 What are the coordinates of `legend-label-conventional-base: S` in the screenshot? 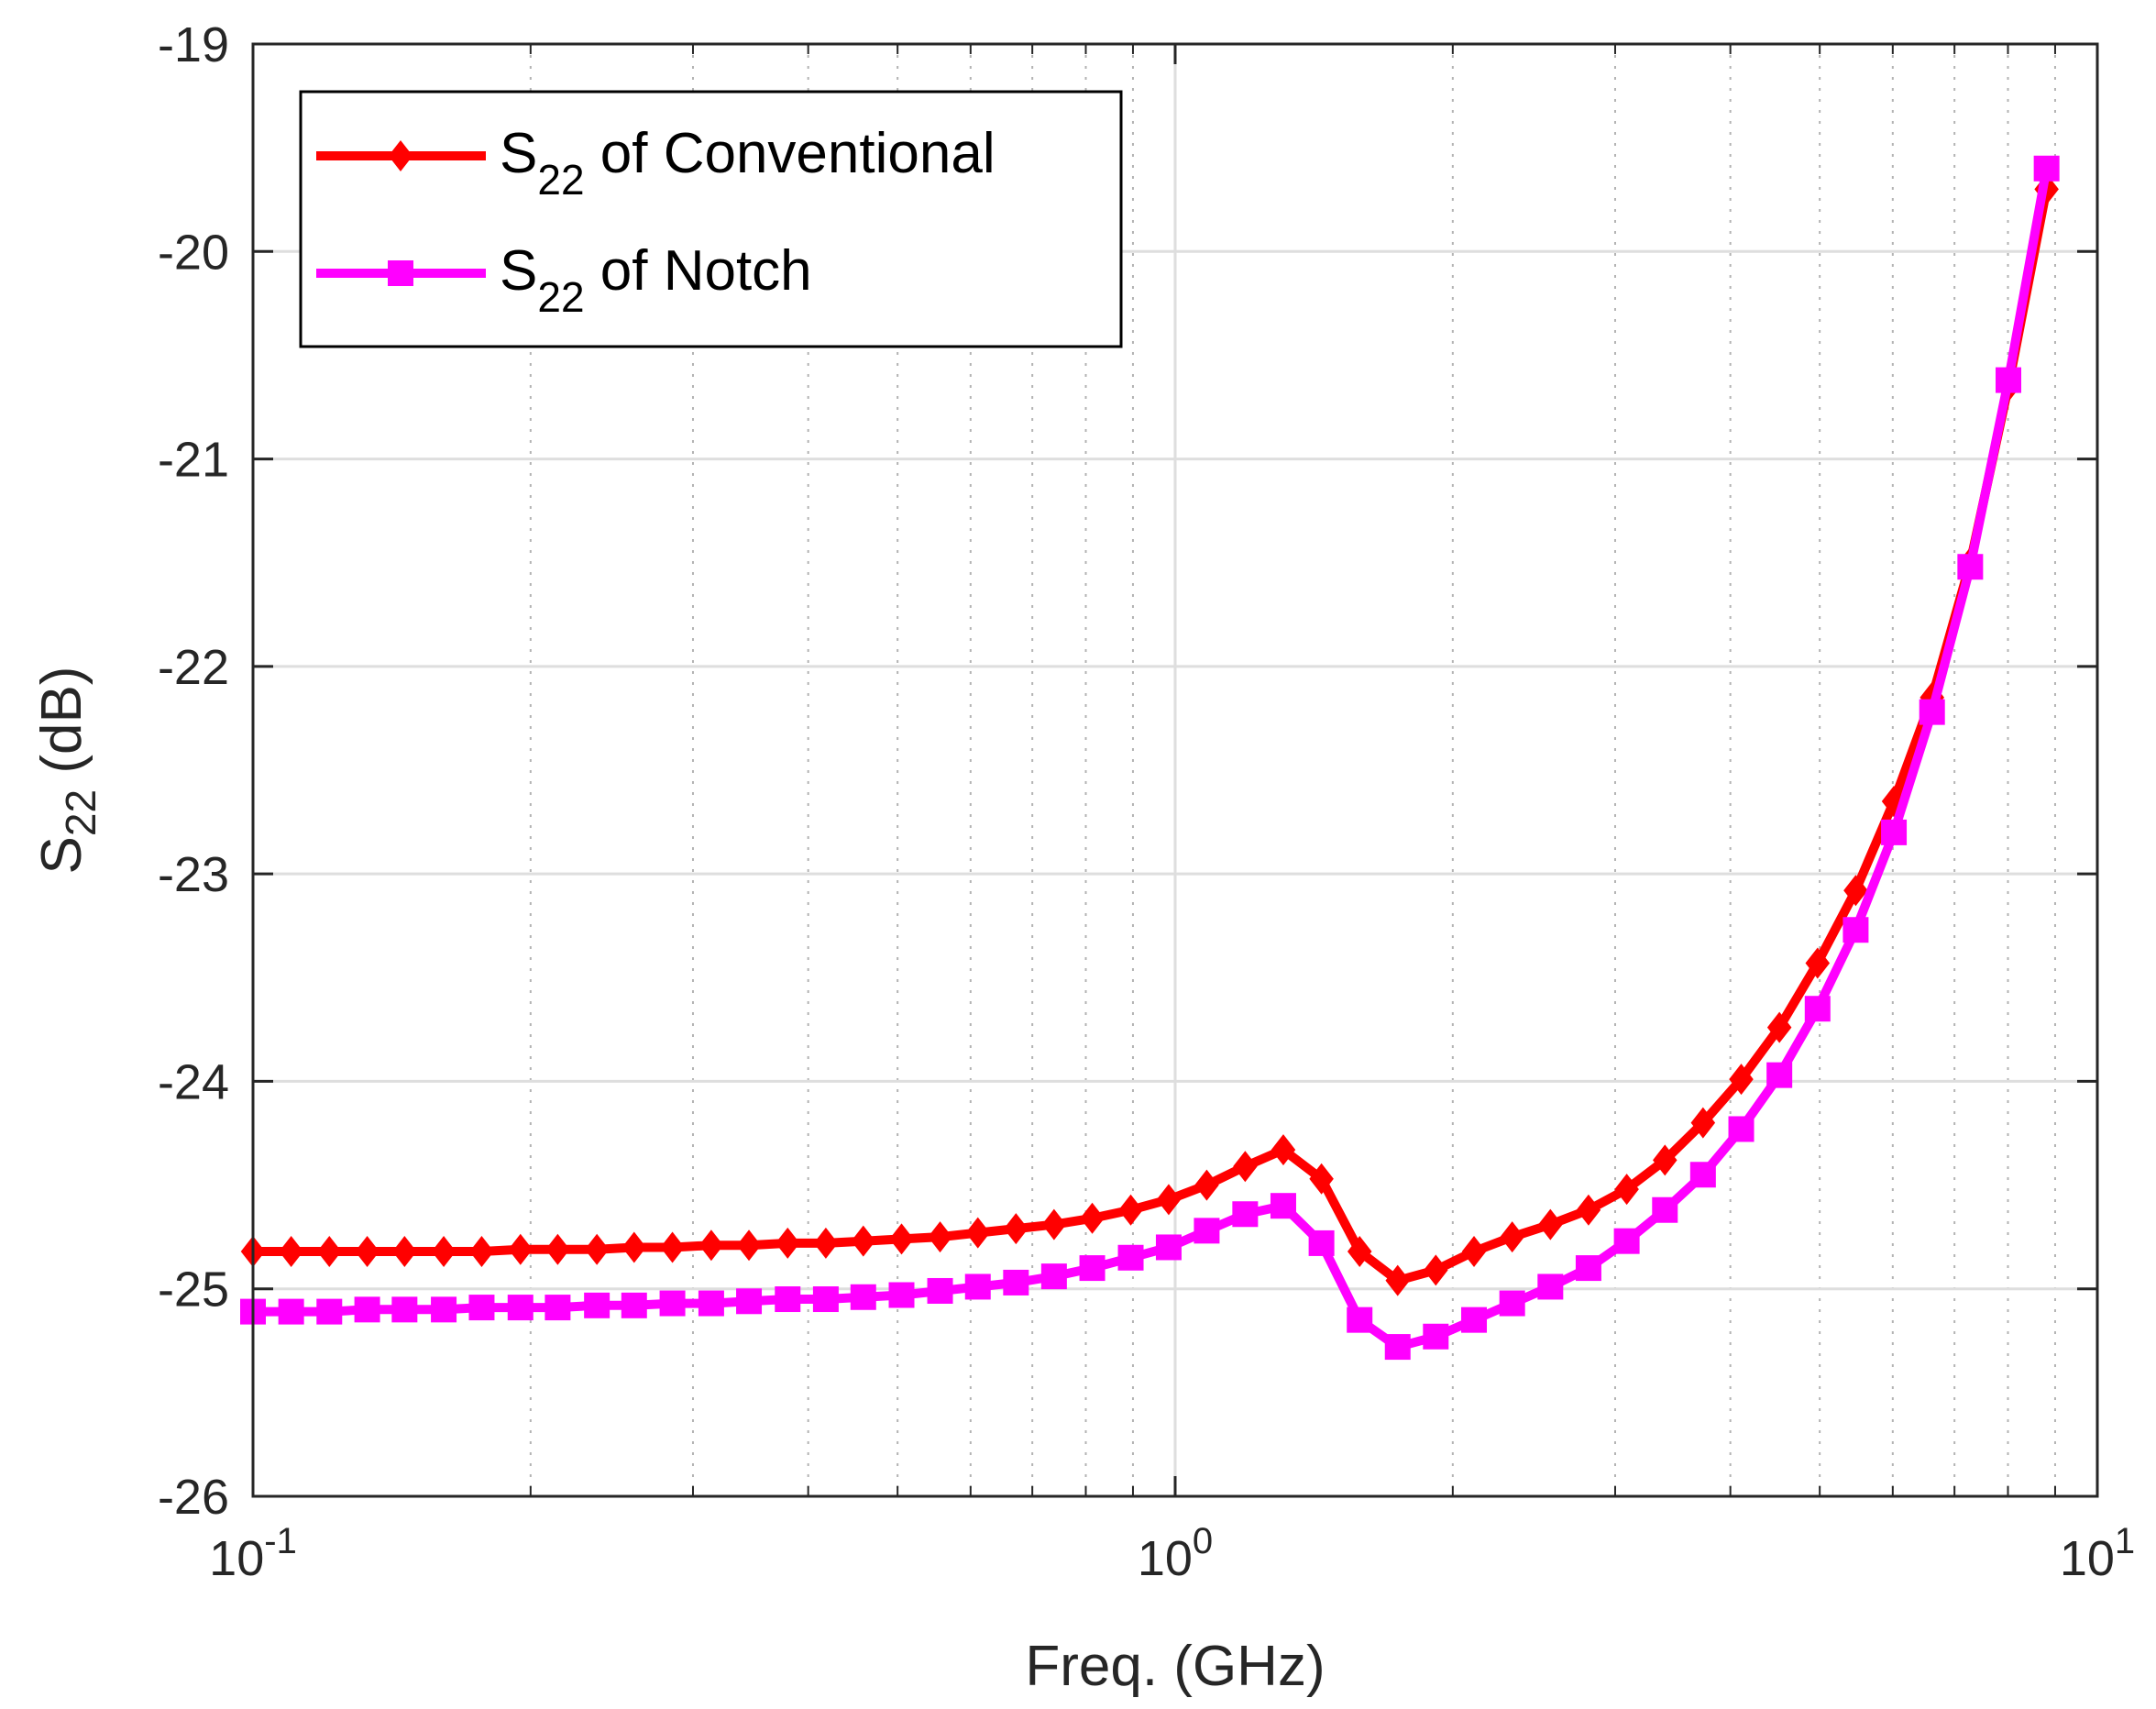 It's located at (518, 153).